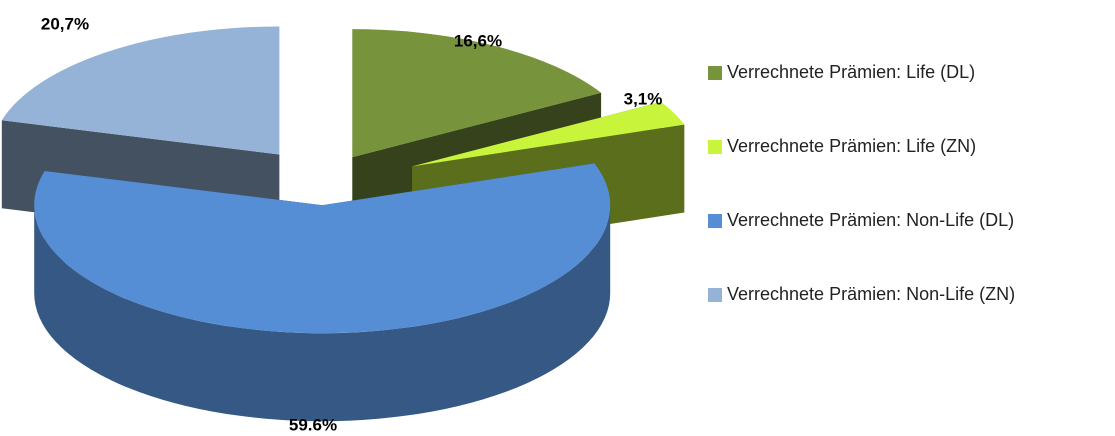  I want to click on legend-label: Verrechnete Prämien: Life (ZN), so click(851, 146).